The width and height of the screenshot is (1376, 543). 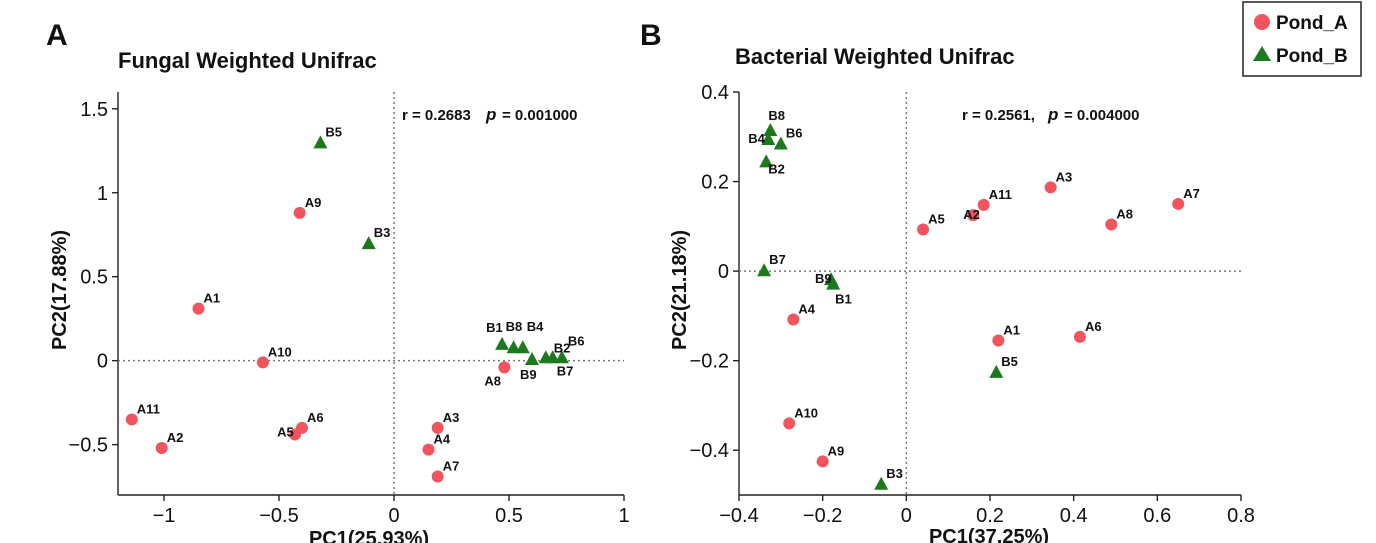 What do you see at coordinates (1050, 187) in the screenshot?
I see `panel-b-point-a3` at bounding box center [1050, 187].